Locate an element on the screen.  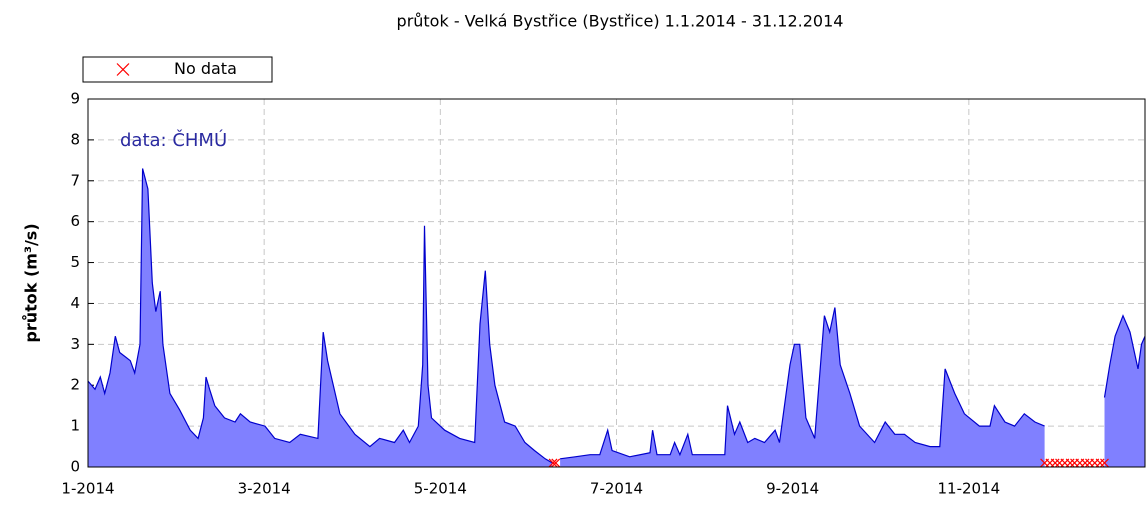
y-tick-label: 8 is located at coordinates (75, 139).